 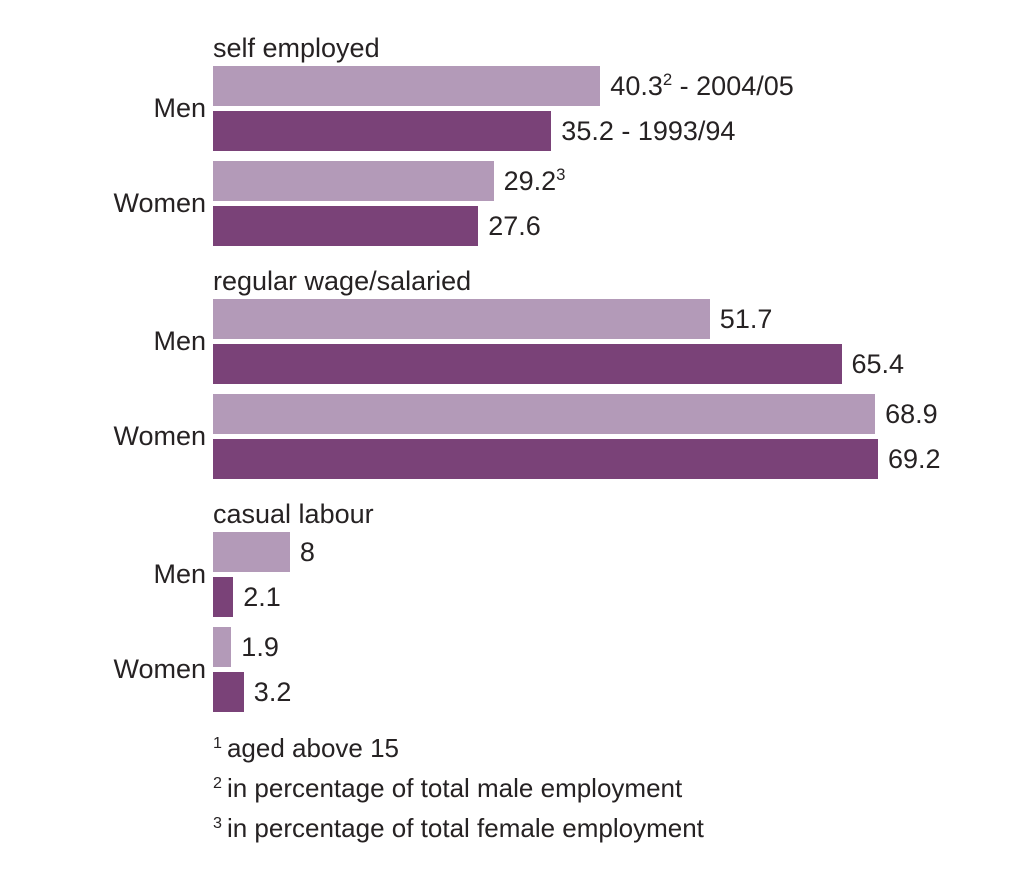 I want to click on bar-line: 69.2, so click(x=577, y=459).